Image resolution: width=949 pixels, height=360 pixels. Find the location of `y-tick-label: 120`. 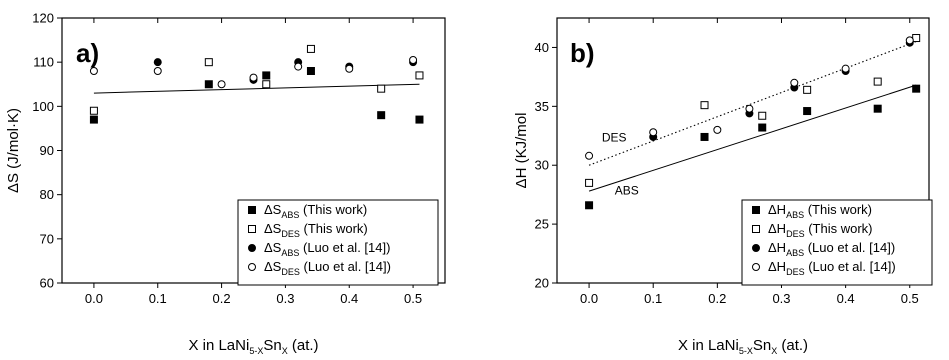

y-tick-label: 120 is located at coordinates (43, 18).